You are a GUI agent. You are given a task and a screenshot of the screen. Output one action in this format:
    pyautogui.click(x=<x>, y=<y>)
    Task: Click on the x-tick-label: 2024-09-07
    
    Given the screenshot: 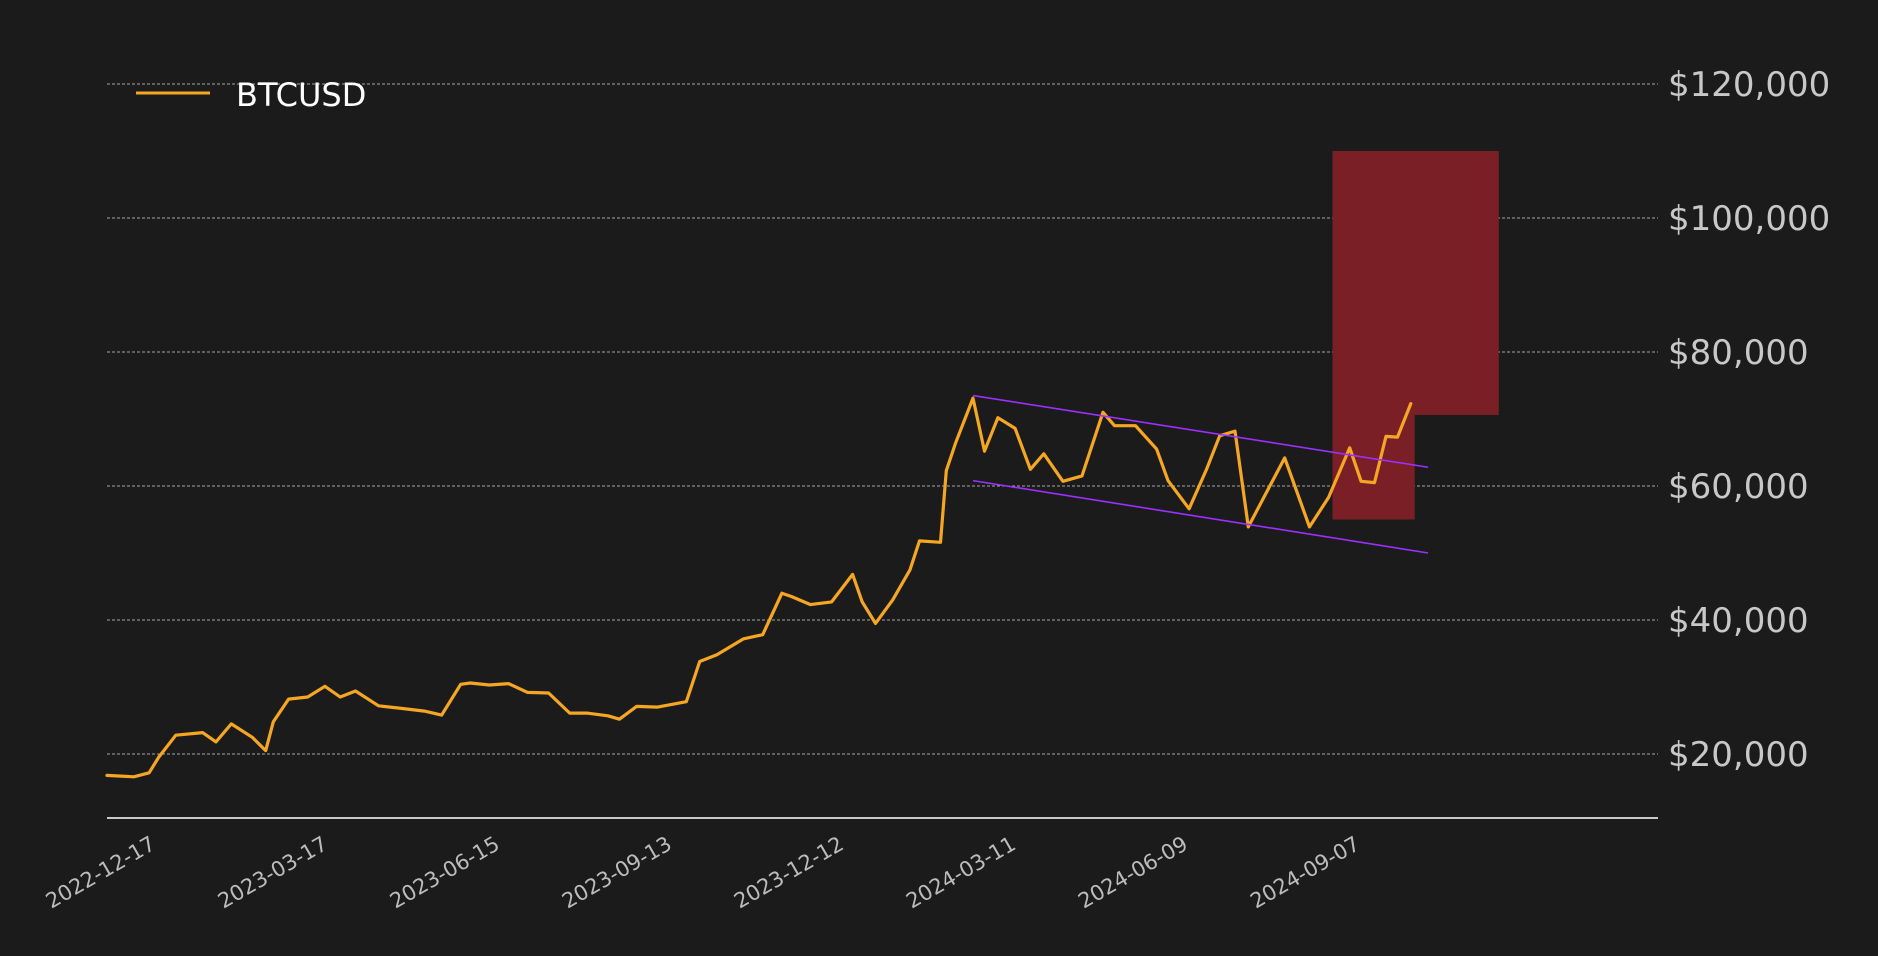 What is the action you would take?
    pyautogui.click(x=1305, y=873)
    